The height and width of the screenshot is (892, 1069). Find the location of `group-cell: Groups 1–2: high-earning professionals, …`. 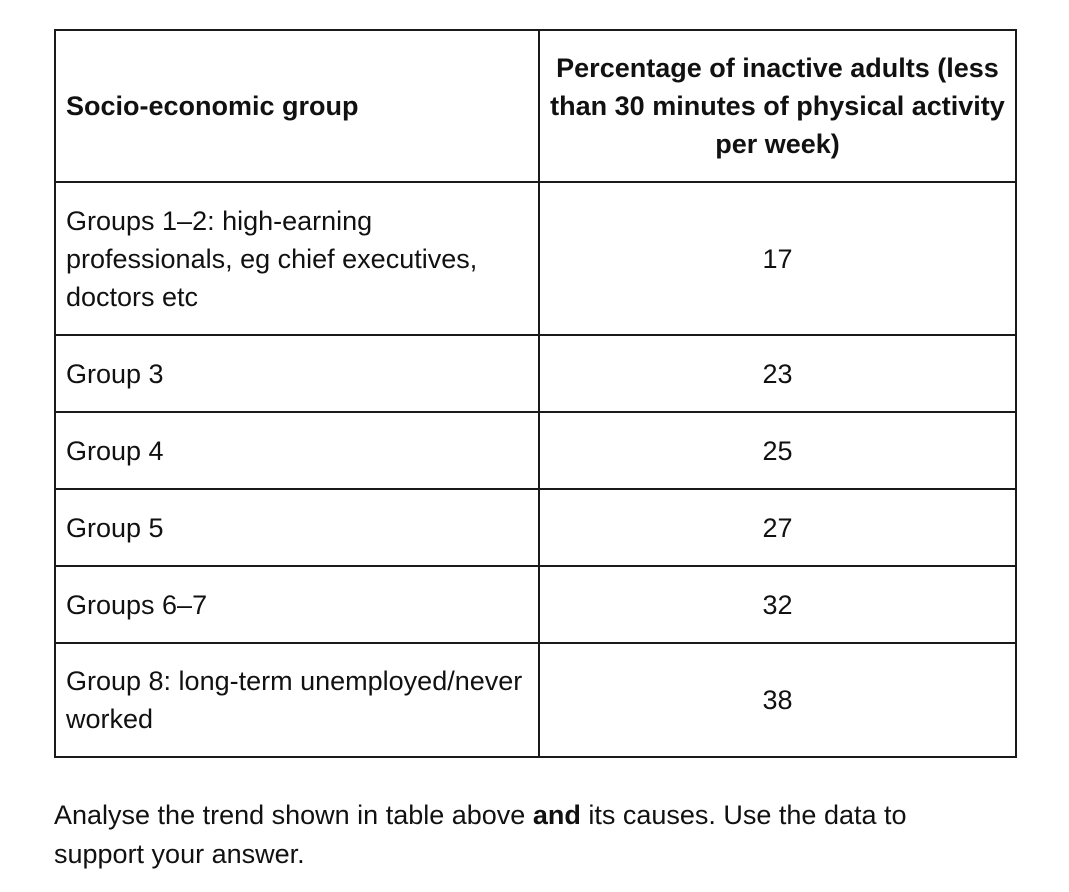

group-cell: Groups 1–2: high-earning professionals, … is located at coordinates (297, 258).